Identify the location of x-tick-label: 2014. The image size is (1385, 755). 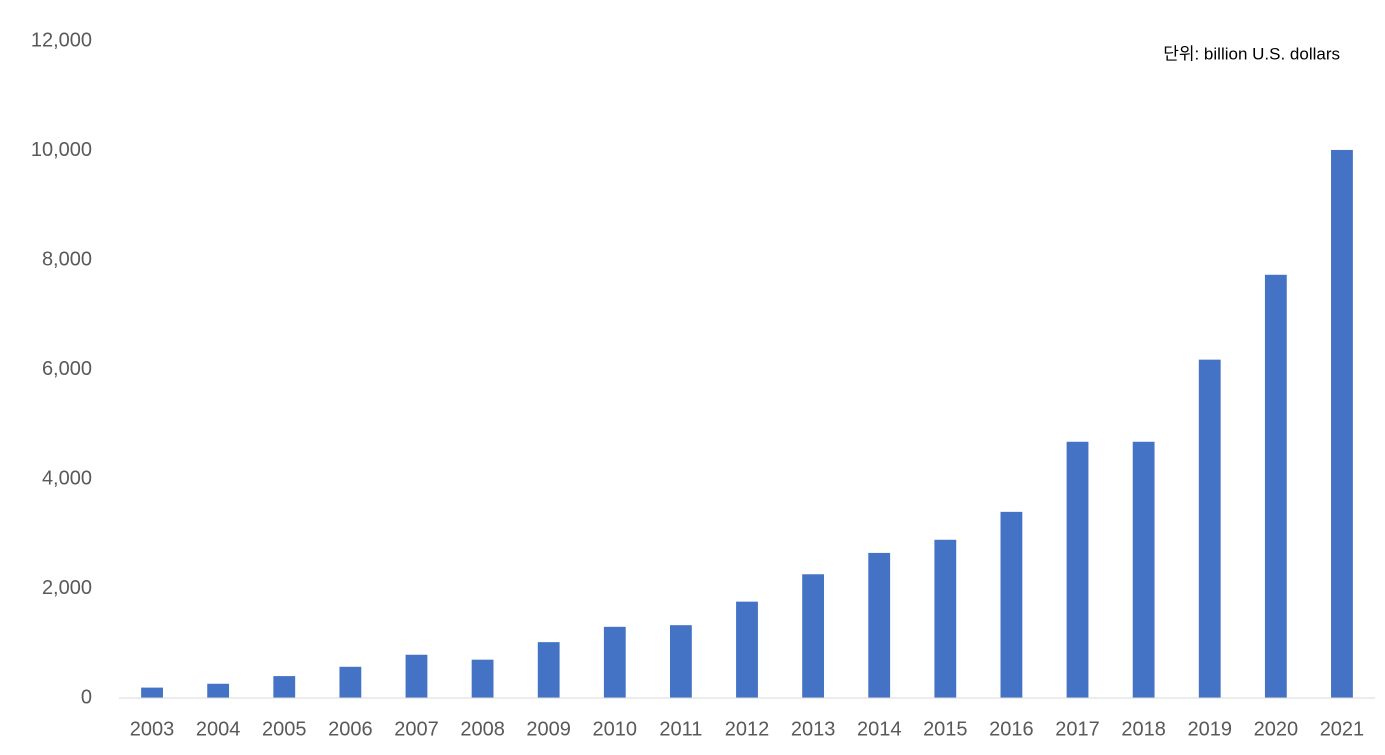
(879, 729).